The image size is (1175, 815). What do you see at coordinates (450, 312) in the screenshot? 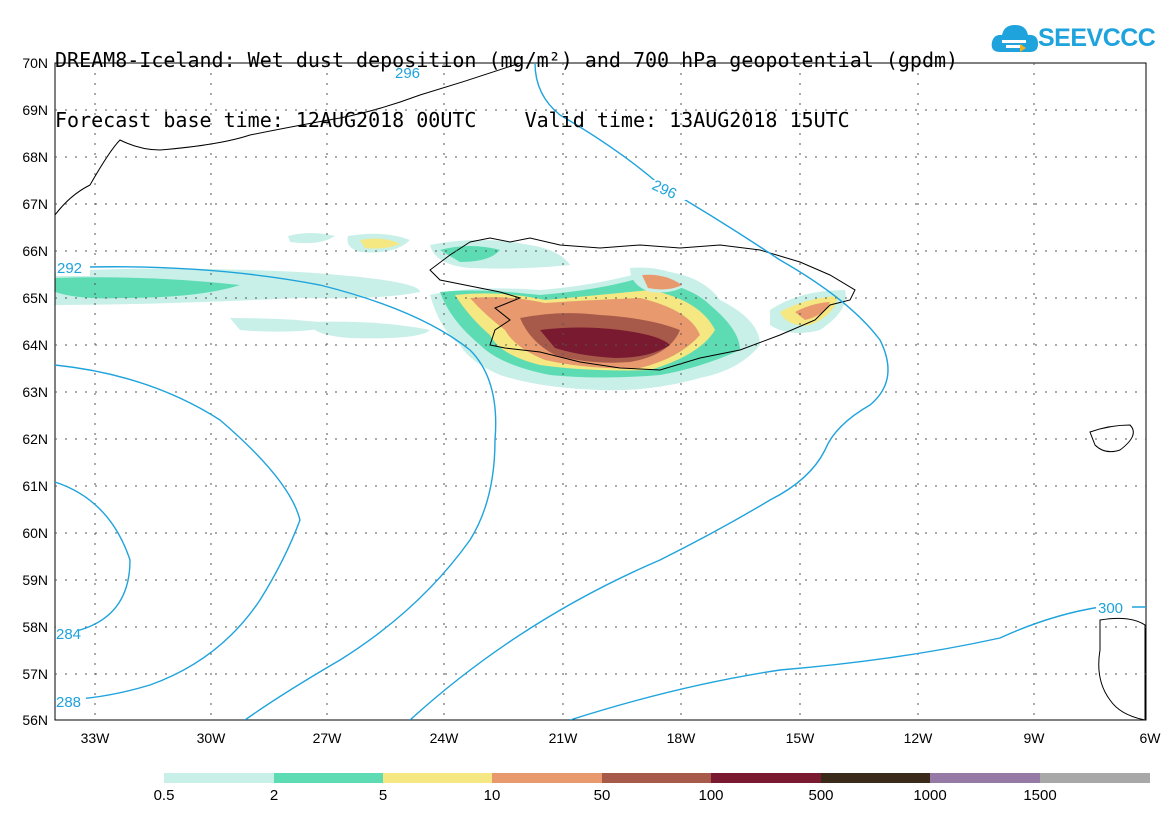
I see `dust-deposition-shading` at bounding box center [450, 312].